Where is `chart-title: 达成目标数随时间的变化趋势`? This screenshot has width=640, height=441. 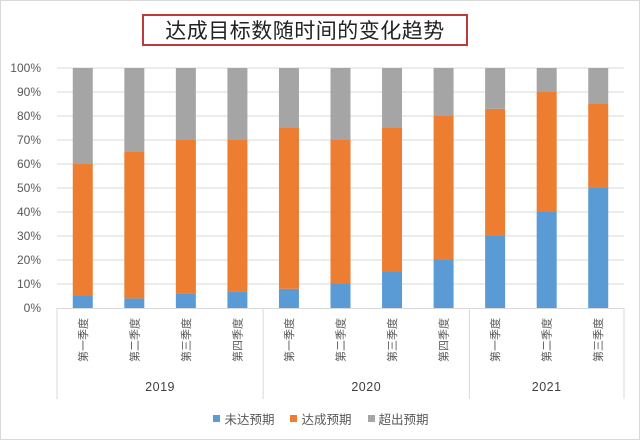
chart-title: 达成目标数随时间的变化趋势 is located at coordinates (305, 30).